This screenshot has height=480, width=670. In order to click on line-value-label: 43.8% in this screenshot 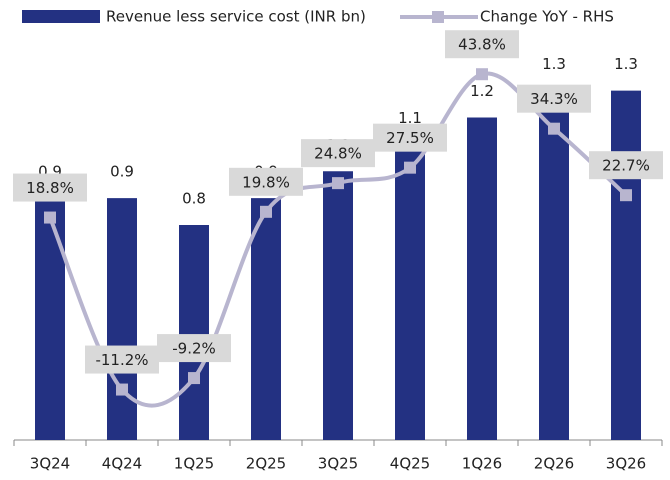, I will do `click(482, 45)`.